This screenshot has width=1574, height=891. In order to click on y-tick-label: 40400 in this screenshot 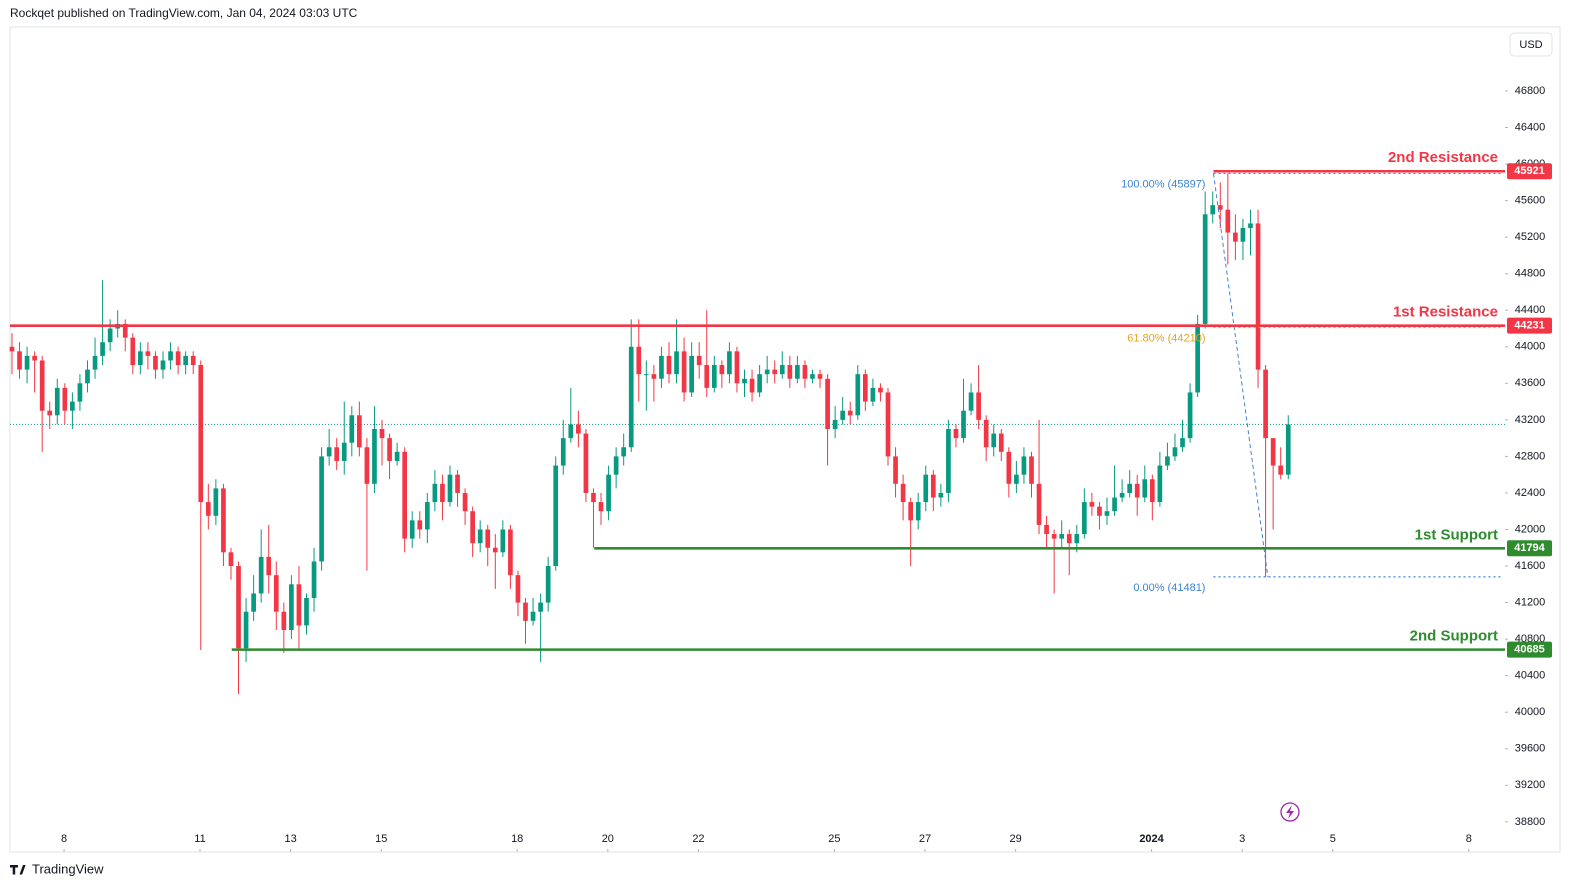, I will do `click(1530, 676)`.